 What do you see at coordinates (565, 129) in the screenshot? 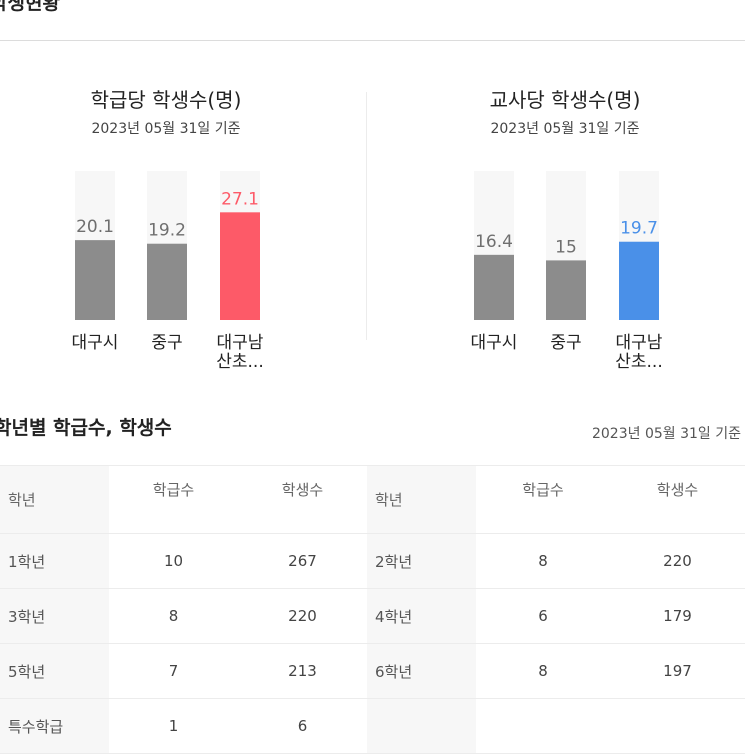
I see `chart-subtitle-per-teacher: 2023년 05월 31일 기준` at bounding box center [565, 129].